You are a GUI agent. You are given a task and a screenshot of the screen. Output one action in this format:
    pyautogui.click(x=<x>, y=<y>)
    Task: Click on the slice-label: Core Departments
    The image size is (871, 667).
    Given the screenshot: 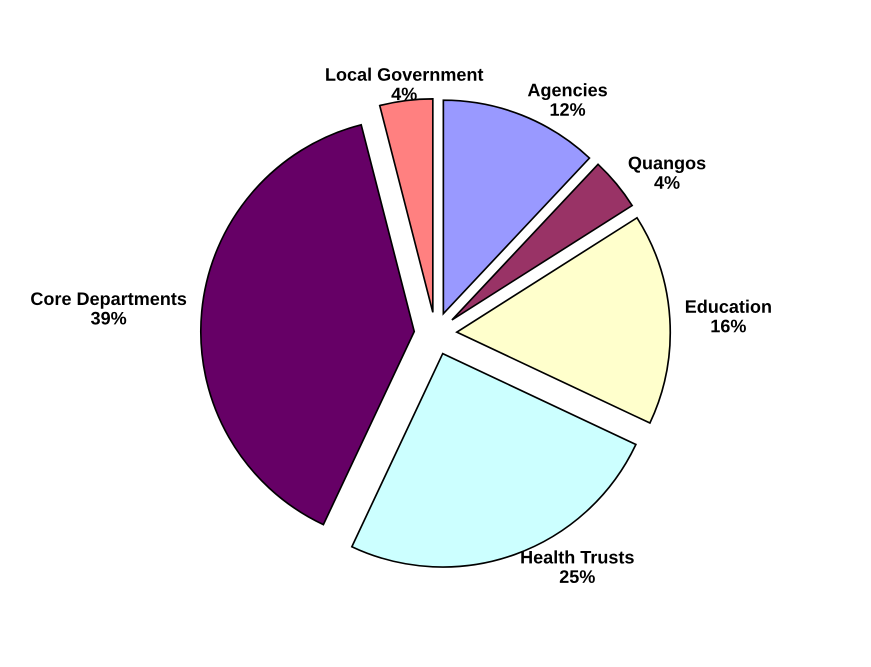 What is the action you would take?
    pyautogui.click(x=108, y=300)
    